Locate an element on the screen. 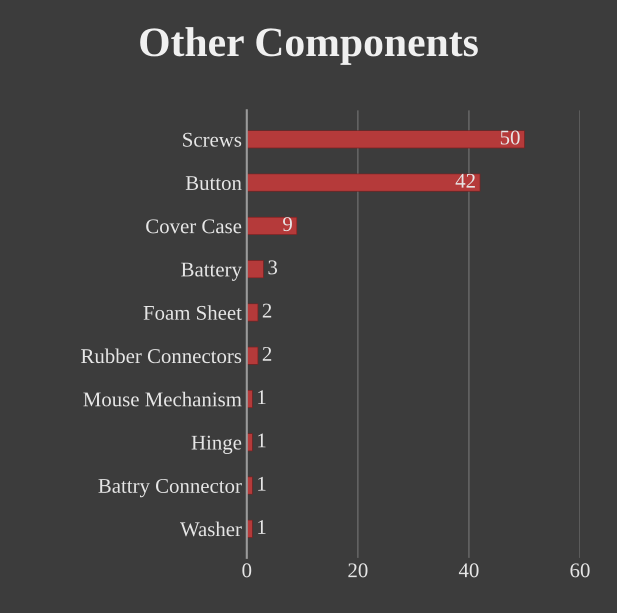 The image size is (617, 613). y-tick-label: Mouse Mechanism is located at coordinates (162, 399).